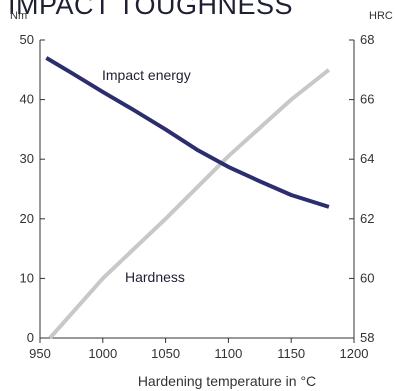  Describe the element at coordinates (30, 337) in the screenshot. I see `y-left-tick-label: 0` at that location.